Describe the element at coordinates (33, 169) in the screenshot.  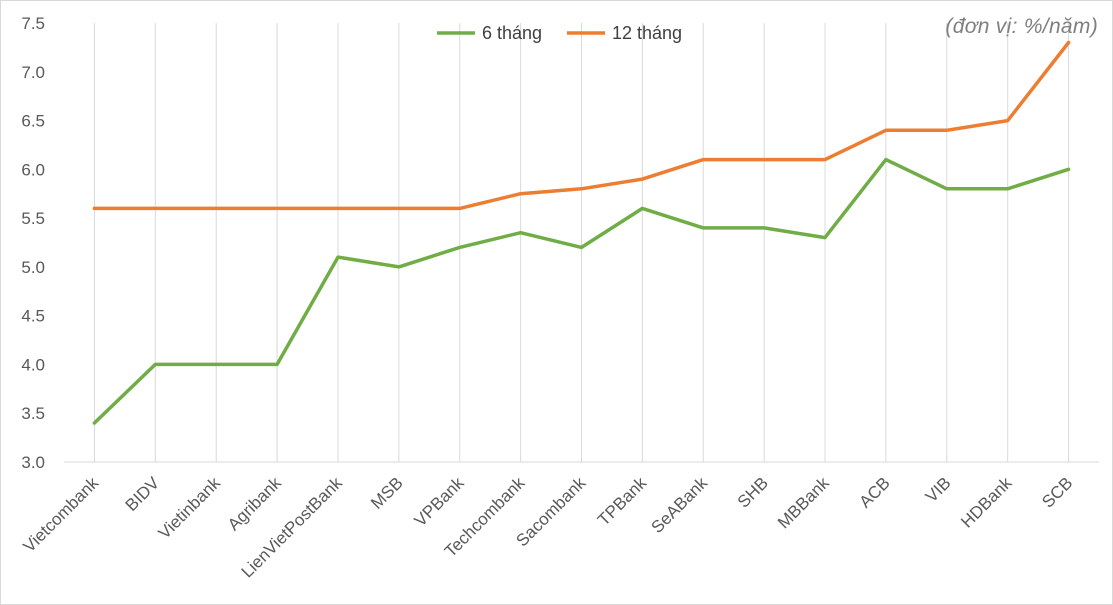
I see `y-tick-label: 6.0` at that location.